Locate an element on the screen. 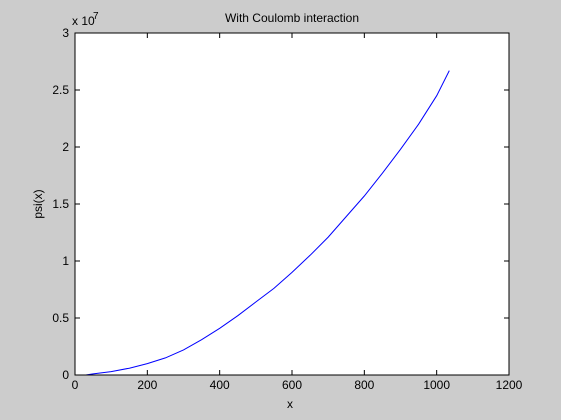 This screenshot has width=561, height=420. x-tick-label: 800 is located at coordinates (364, 385).